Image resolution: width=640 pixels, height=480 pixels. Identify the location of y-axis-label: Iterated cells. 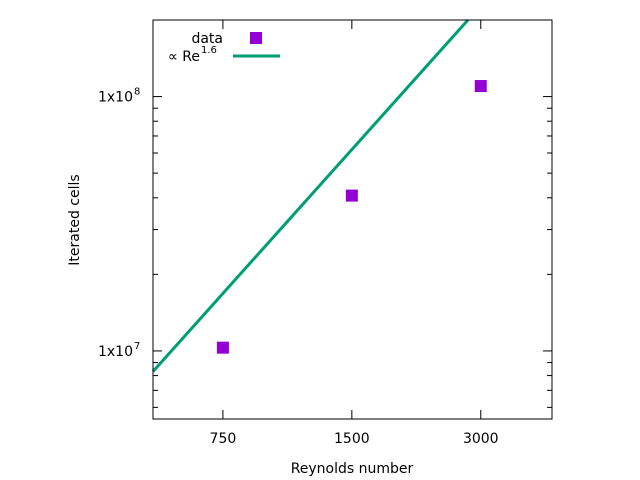
(75, 219).